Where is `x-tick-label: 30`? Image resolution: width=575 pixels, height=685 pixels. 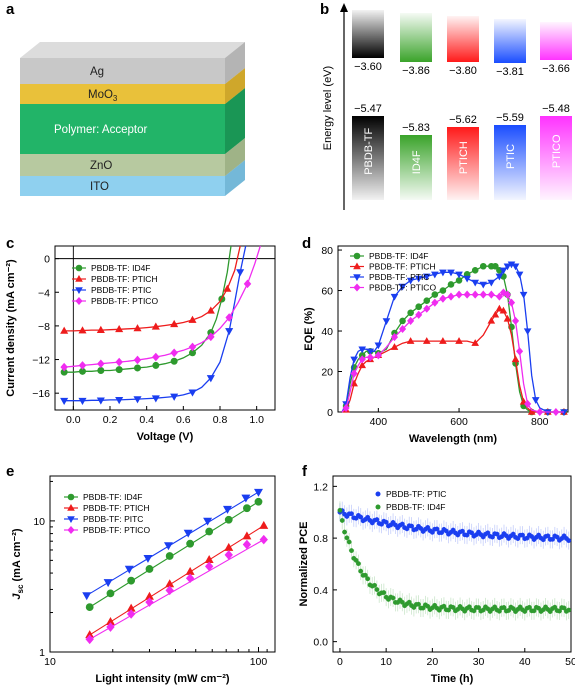
x-tick-label: 30 is located at coordinates (479, 662).